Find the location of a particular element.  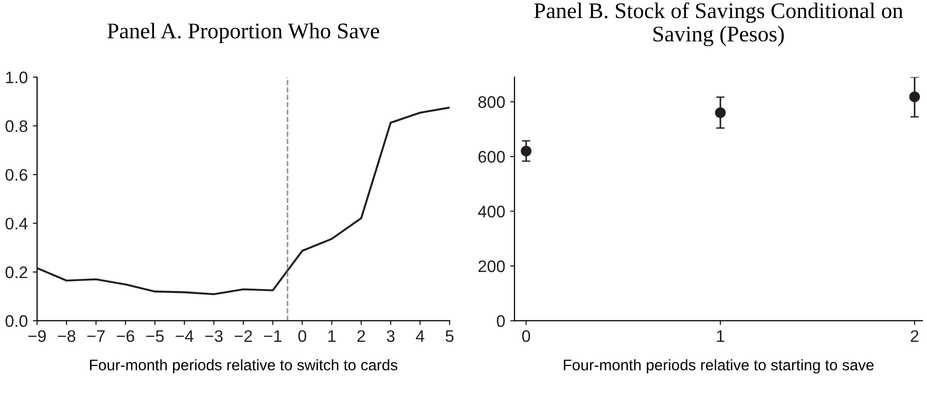

y-tick-label: 0 is located at coordinates (500, 321).